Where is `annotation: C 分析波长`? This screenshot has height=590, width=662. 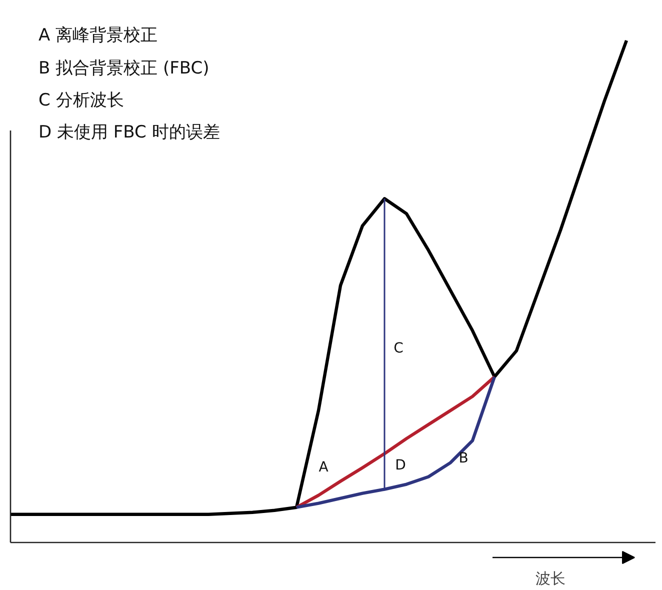 annotation: C 分析波长 is located at coordinates (81, 100).